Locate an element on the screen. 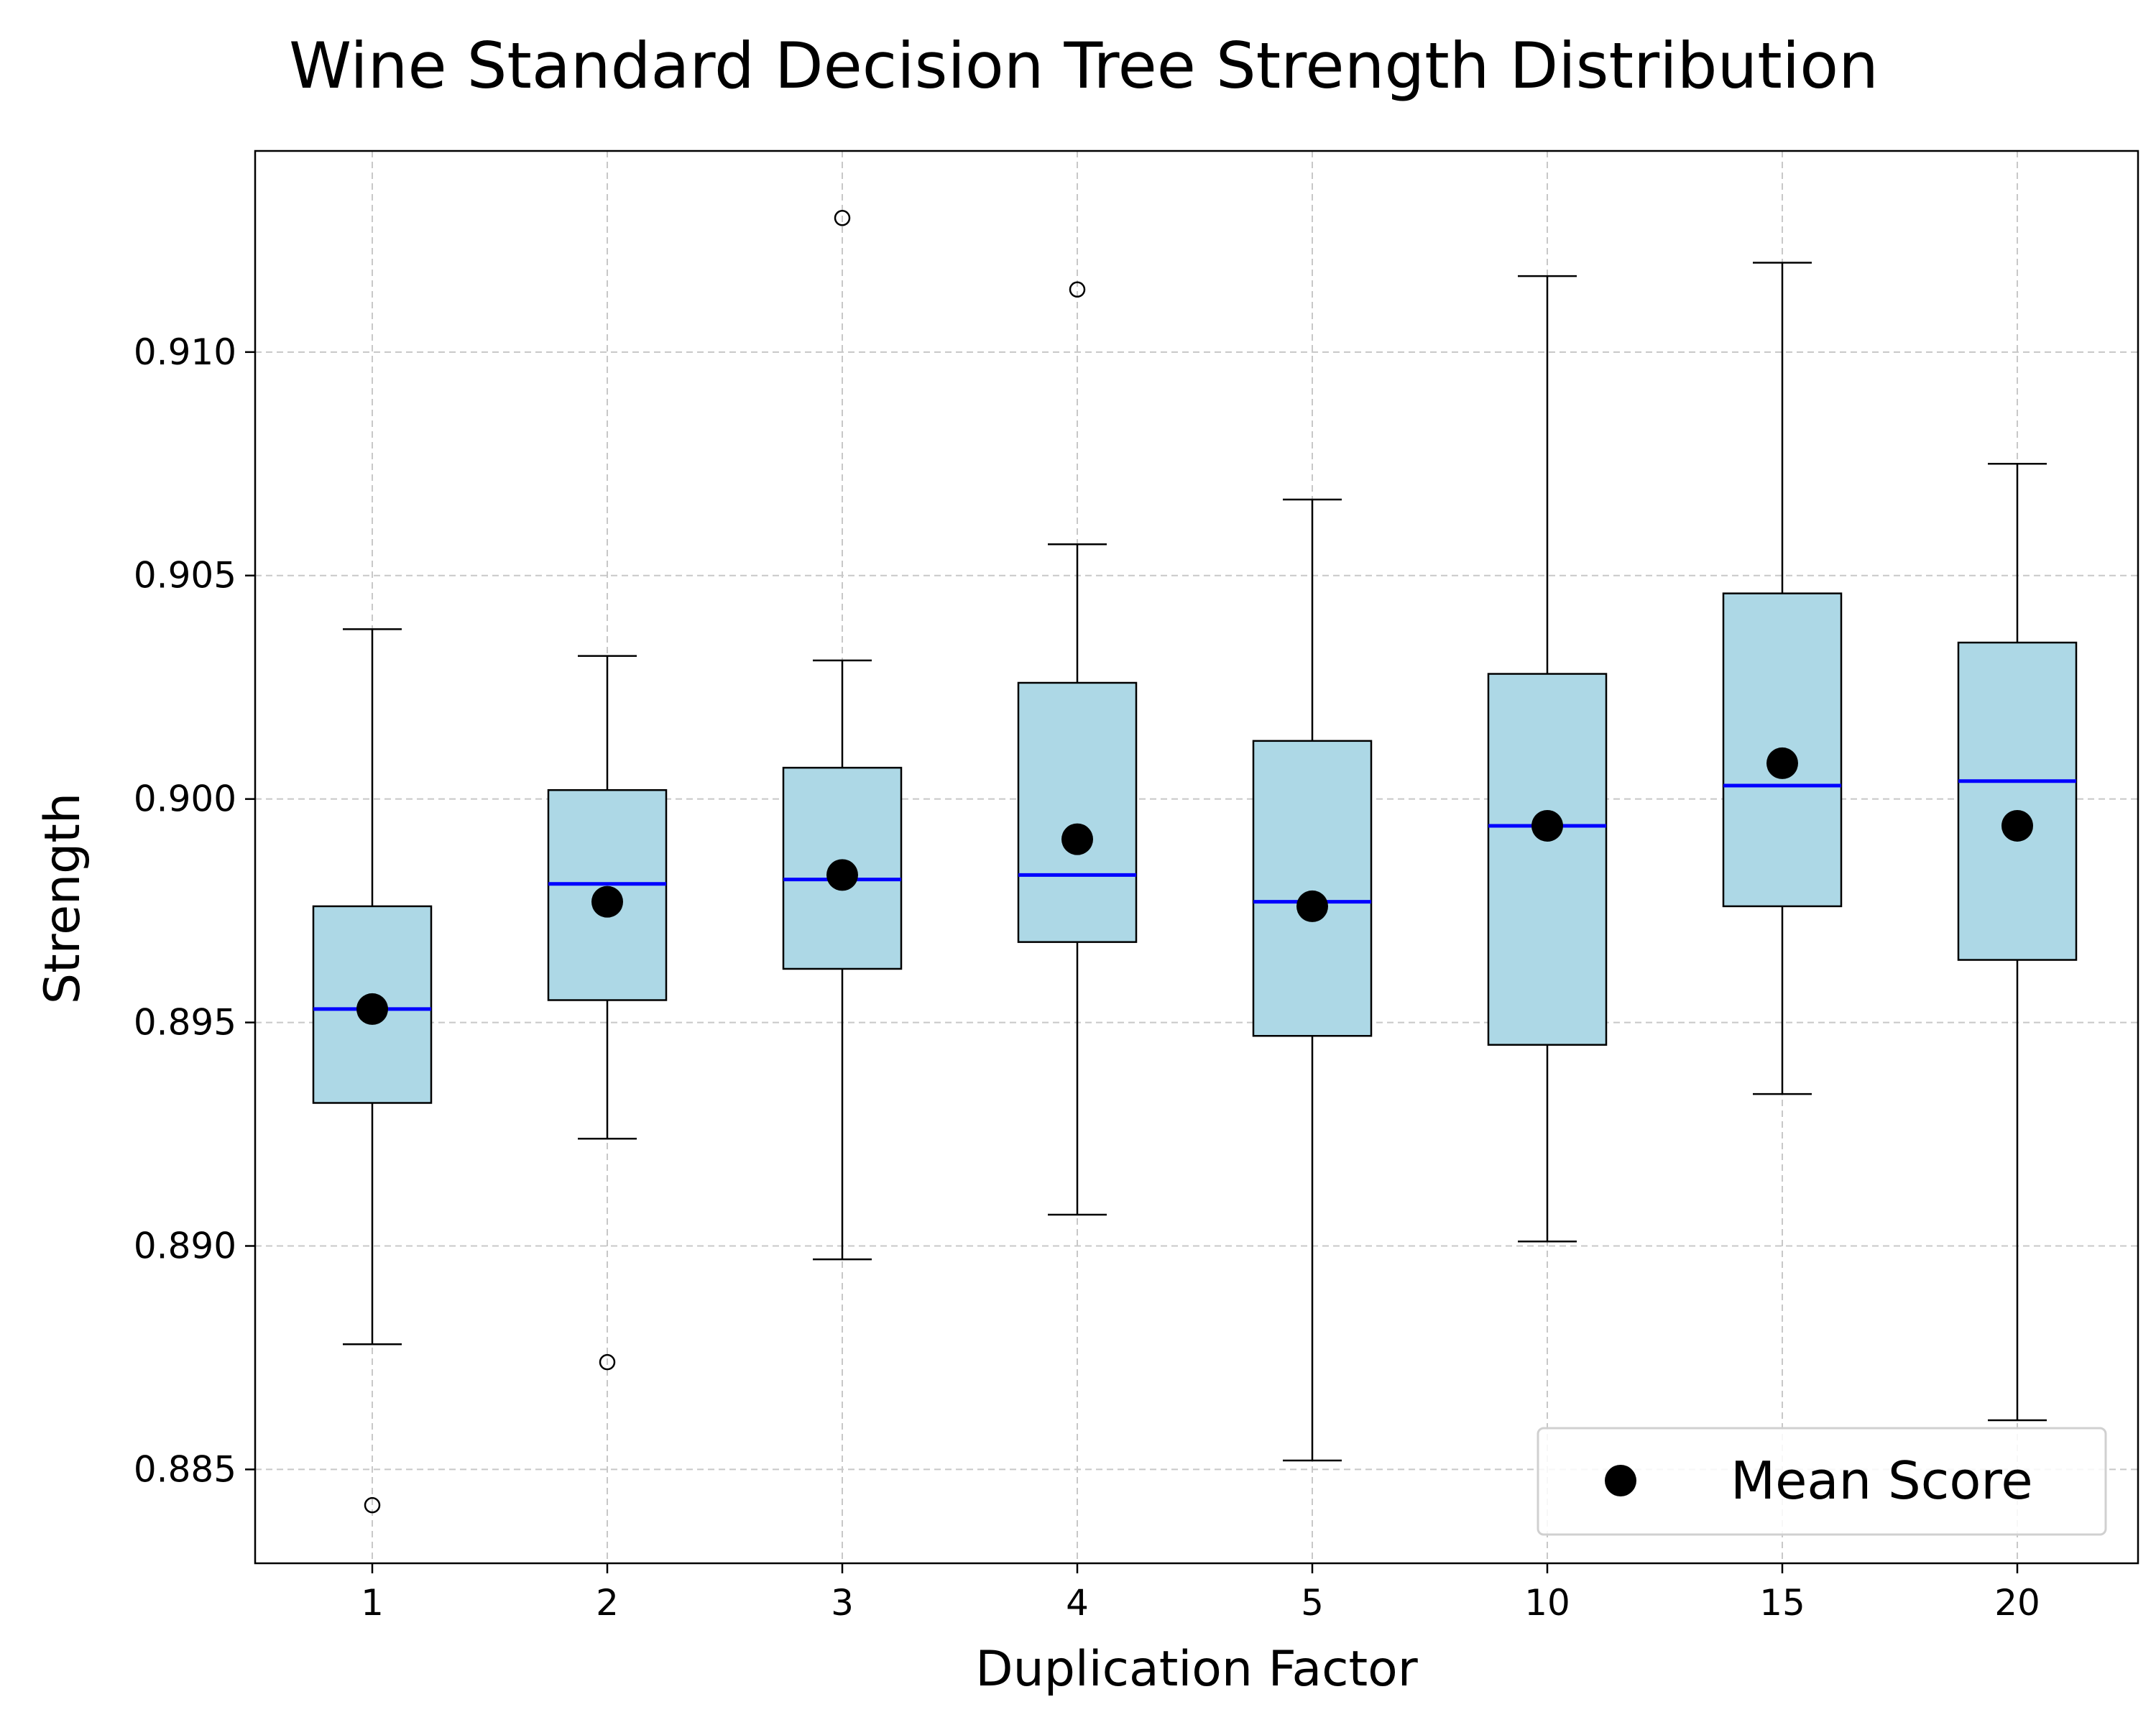 This screenshot has height=1725, width=2156. legend: Mean Score is located at coordinates (1822, 1481).